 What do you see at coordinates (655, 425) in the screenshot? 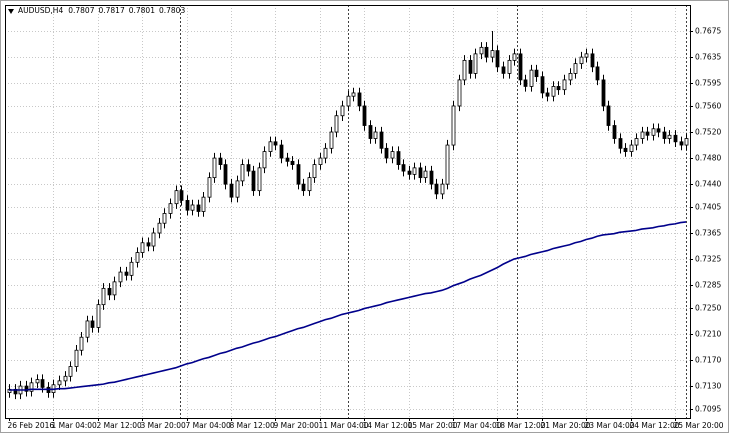
I see `x-tick-label: 24 Mar 12:00` at bounding box center [655, 425].